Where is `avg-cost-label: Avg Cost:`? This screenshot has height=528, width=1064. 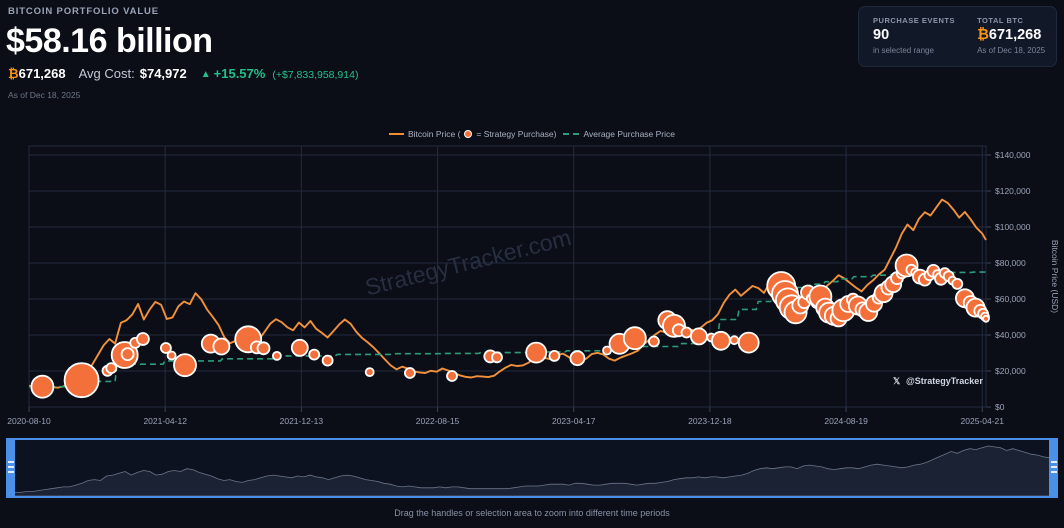
avg-cost-label: Avg Cost: is located at coordinates (106, 73).